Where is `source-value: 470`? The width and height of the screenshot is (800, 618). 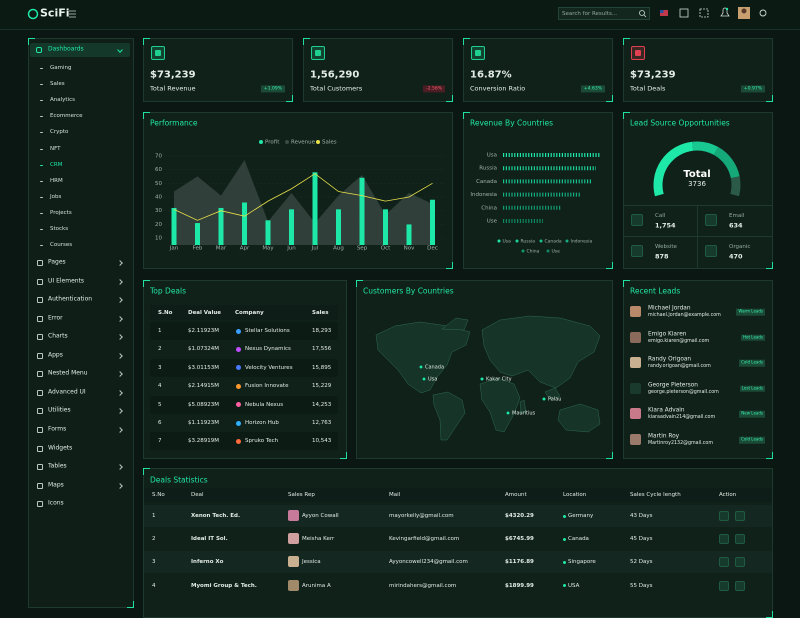
source-value: 470 is located at coordinates (736, 256).